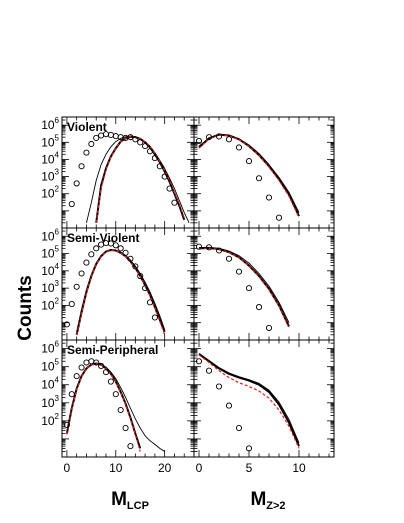 The height and width of the screenshot is (523, 404). I want to click on series-line-black-thick, so click(249, 400).